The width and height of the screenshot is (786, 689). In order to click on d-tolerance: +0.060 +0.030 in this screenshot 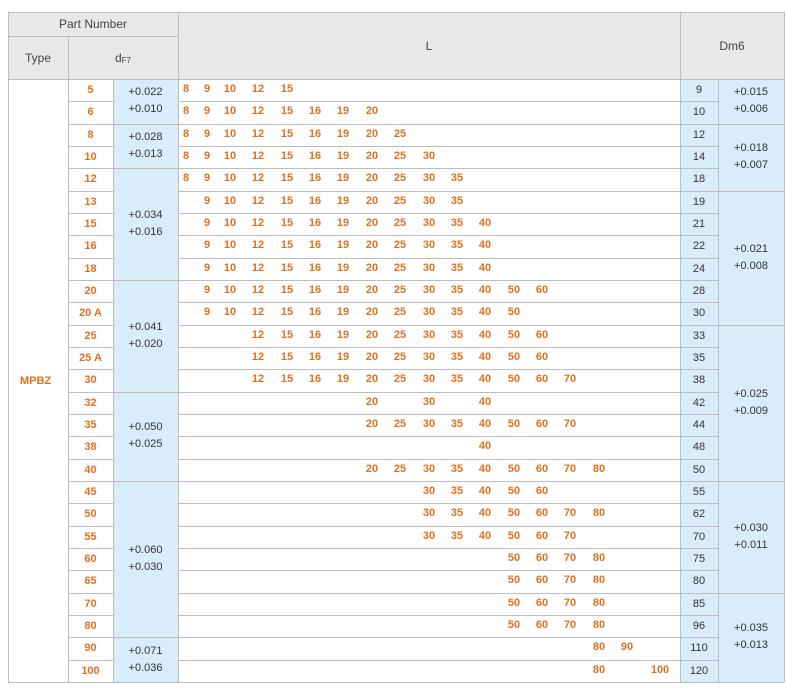, I will do `click(145, 559)`.